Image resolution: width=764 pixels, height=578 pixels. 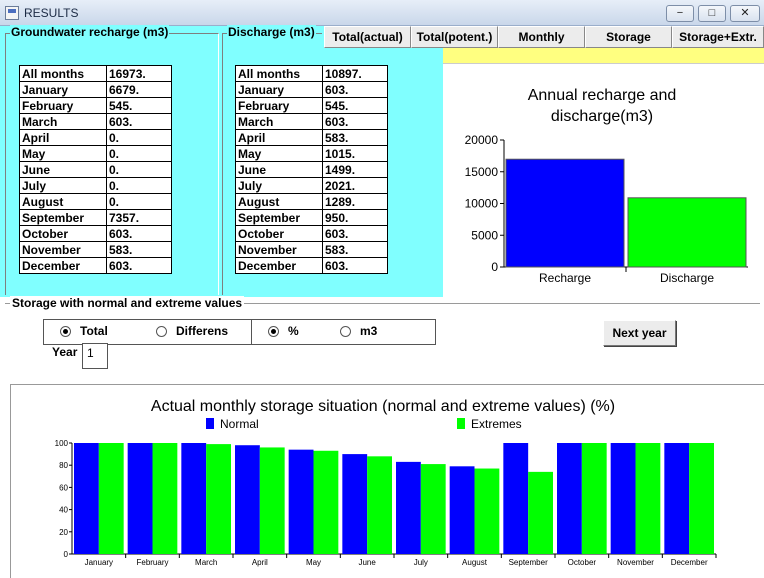 I want to click on legend-label: Normal, so click(x=239, y=424).